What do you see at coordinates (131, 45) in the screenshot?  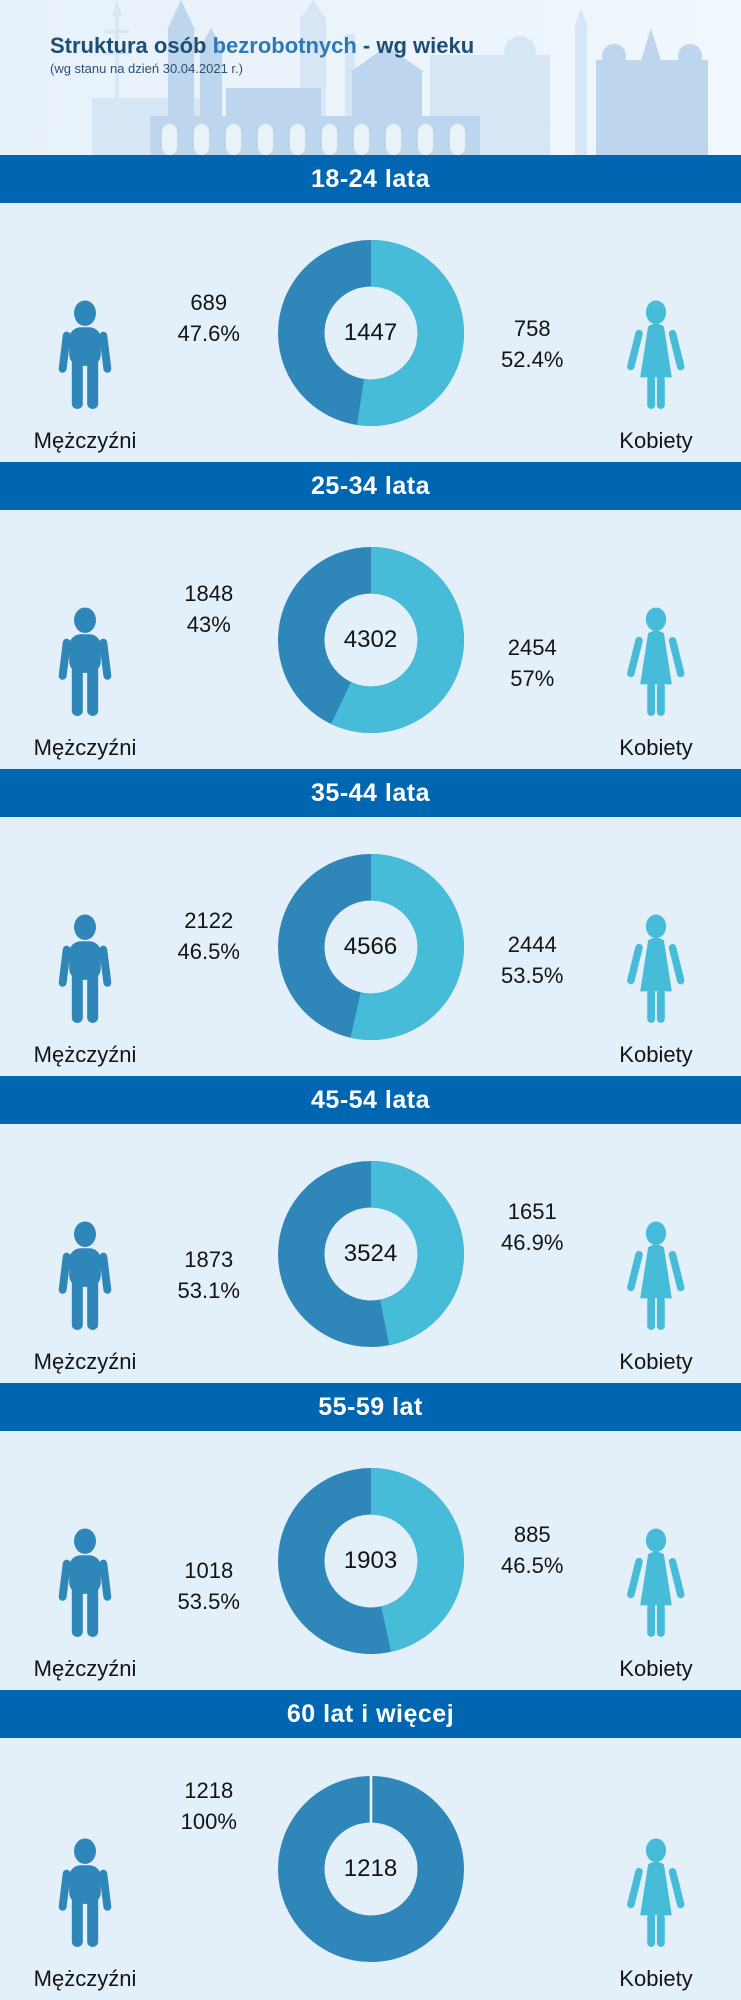 I see `title-prefix: Struktura osób` at bounding box center [131, 45].